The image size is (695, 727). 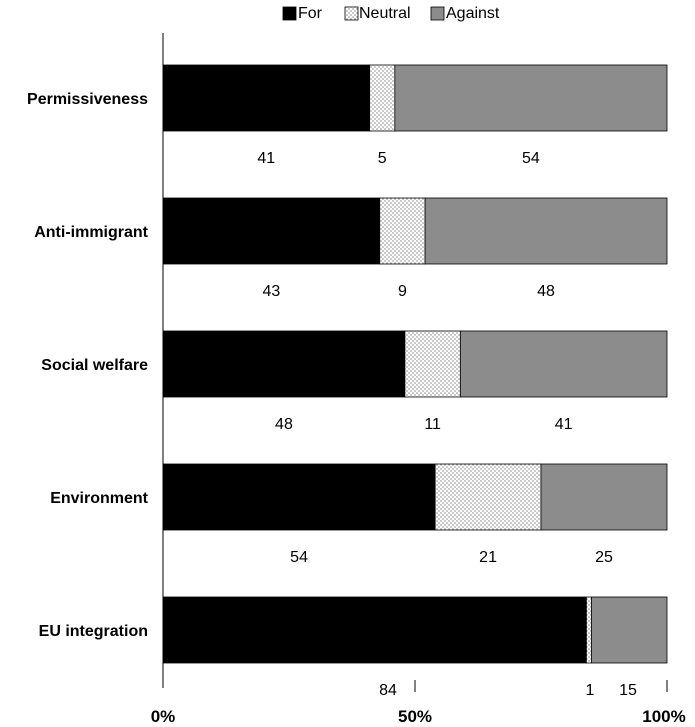 What do you see at coordinates (91, 232) in the screenshot?
I see `category-label-anti-immigrant: Anti-immigrant` at bounding box center [91, 232].